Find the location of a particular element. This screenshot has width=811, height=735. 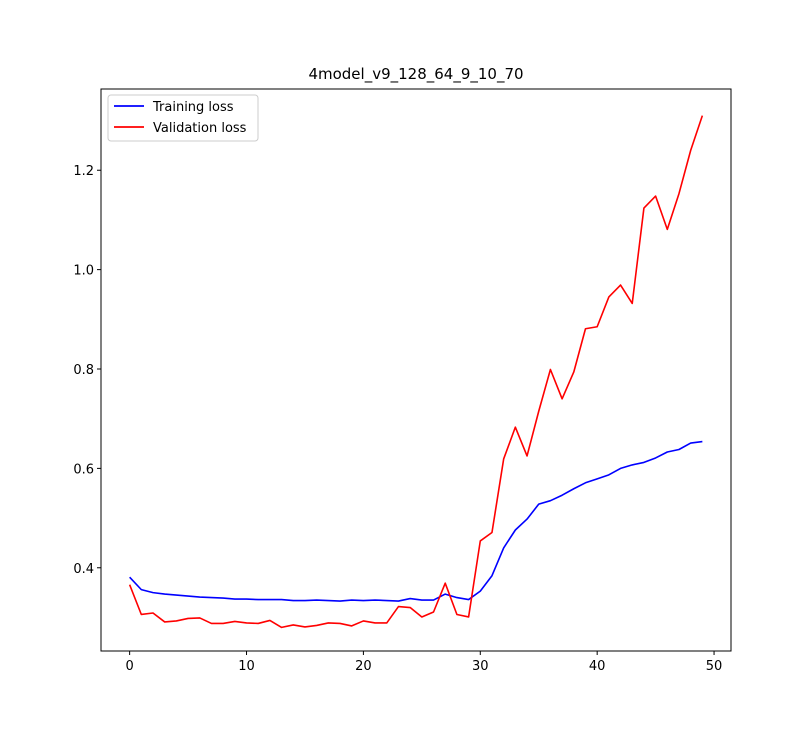

legend: Training loss Validation loss is located at coordinates (183, 118).